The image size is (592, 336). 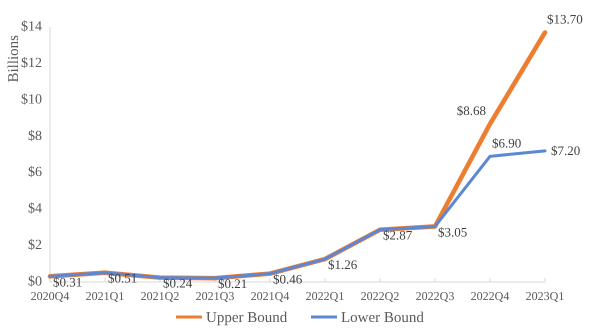 What do you see at coordinates (105, 296) in the screenshot?
I see `x-tick-label: 2021Q1` at bounding box center [105, 296].